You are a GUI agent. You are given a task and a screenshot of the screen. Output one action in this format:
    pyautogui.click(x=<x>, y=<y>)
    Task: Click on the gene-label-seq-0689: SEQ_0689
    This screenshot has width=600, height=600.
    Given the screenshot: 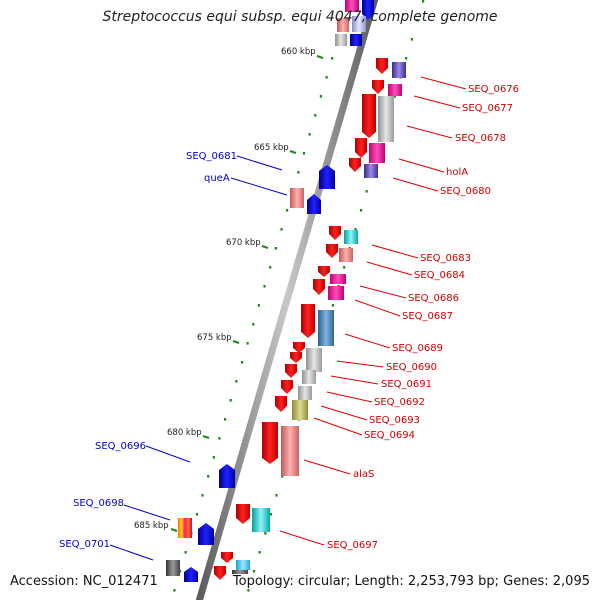 What is the action you would take?
    pyautogui.click(x=417, y=348)
    